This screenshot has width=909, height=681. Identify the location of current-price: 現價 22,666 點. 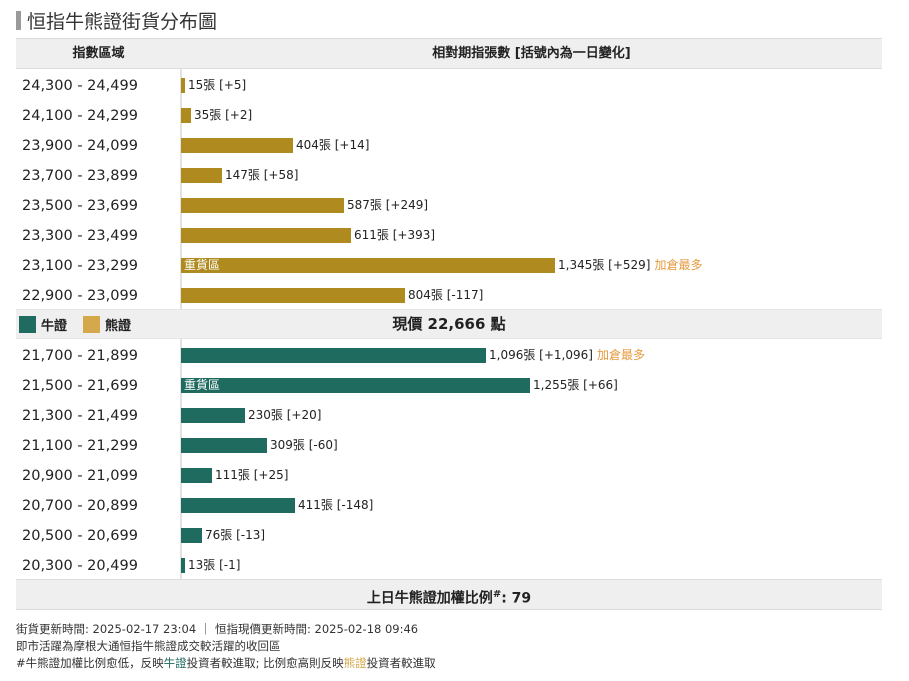
(449, 324).